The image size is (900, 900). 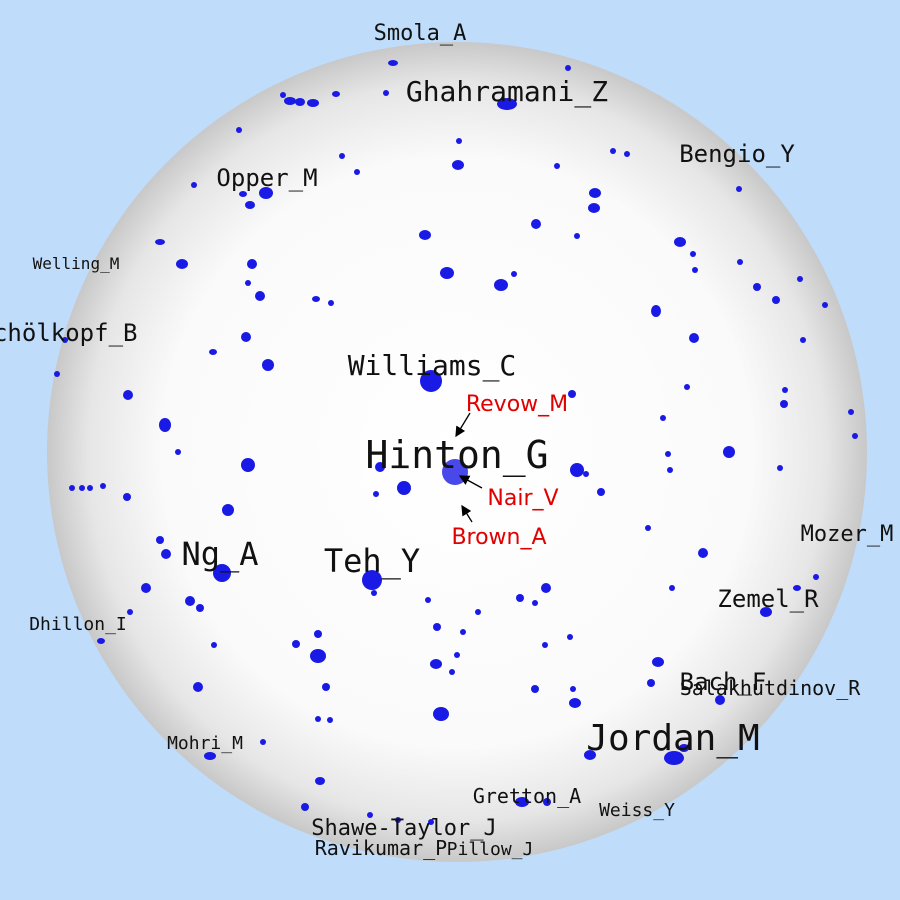 What do you see at coordinates (490, 849) in the screenshot?
I see `label-pillow: Pillow_J` at bounding box center [490, 849].